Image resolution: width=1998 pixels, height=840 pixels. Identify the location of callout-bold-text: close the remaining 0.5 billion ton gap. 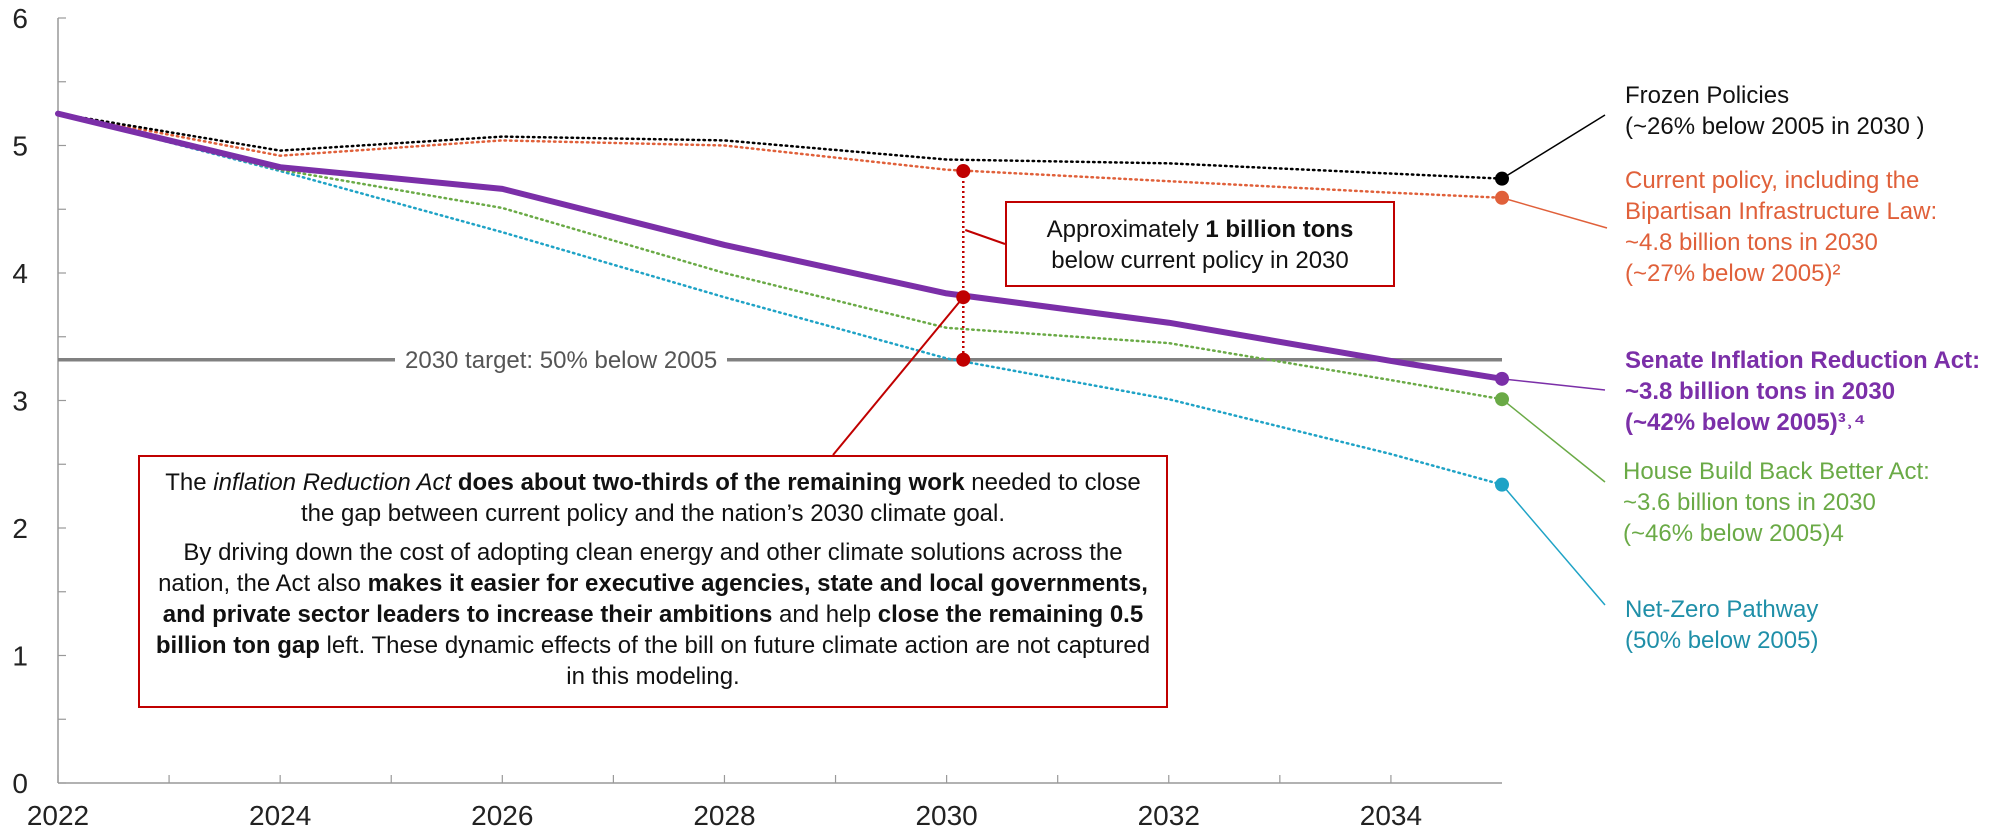
(649, 630).